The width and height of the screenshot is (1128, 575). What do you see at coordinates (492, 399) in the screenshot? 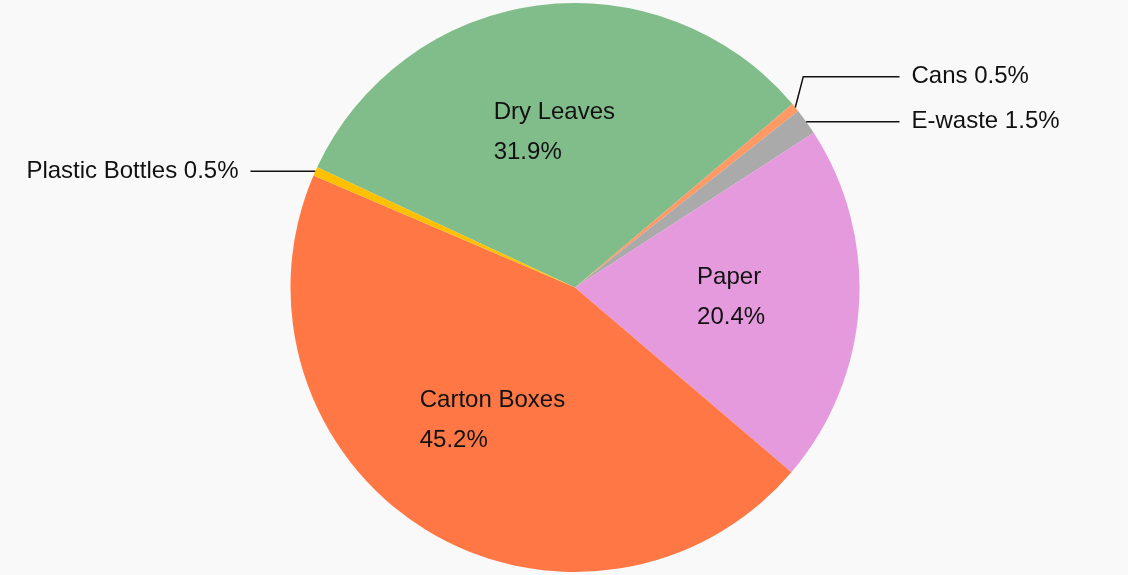
I see `slice-label: Carton Boxes` at bounding box center [492, 399].